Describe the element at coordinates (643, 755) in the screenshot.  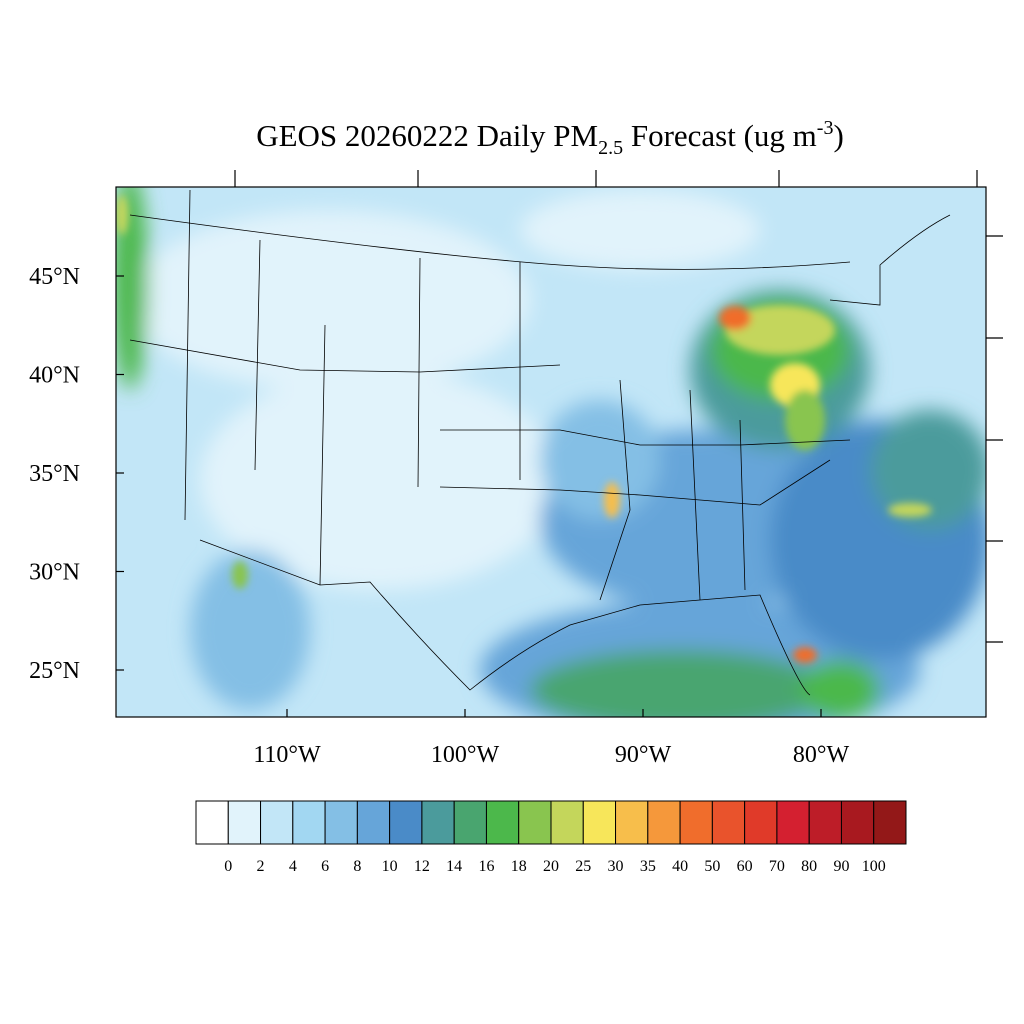
I see `lon-label: 90°W` at that location.